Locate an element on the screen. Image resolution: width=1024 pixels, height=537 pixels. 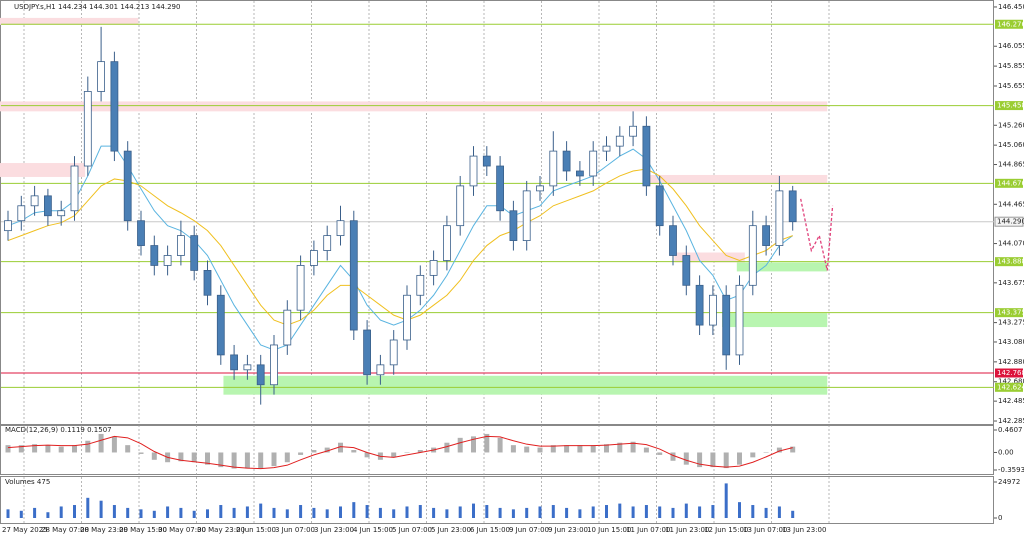
y-tick-label: 142.880 is located at coordinates (1011, 362).